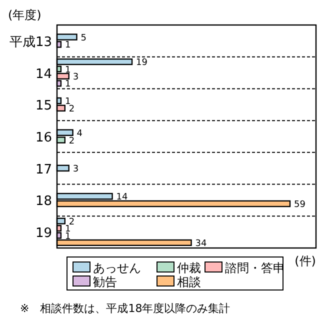 Image resolution: width=332 pixels, height=322 pixels. I want to click on text: ※ 相談件数は、平成18年度以降のみ集計, so click(125, 308).